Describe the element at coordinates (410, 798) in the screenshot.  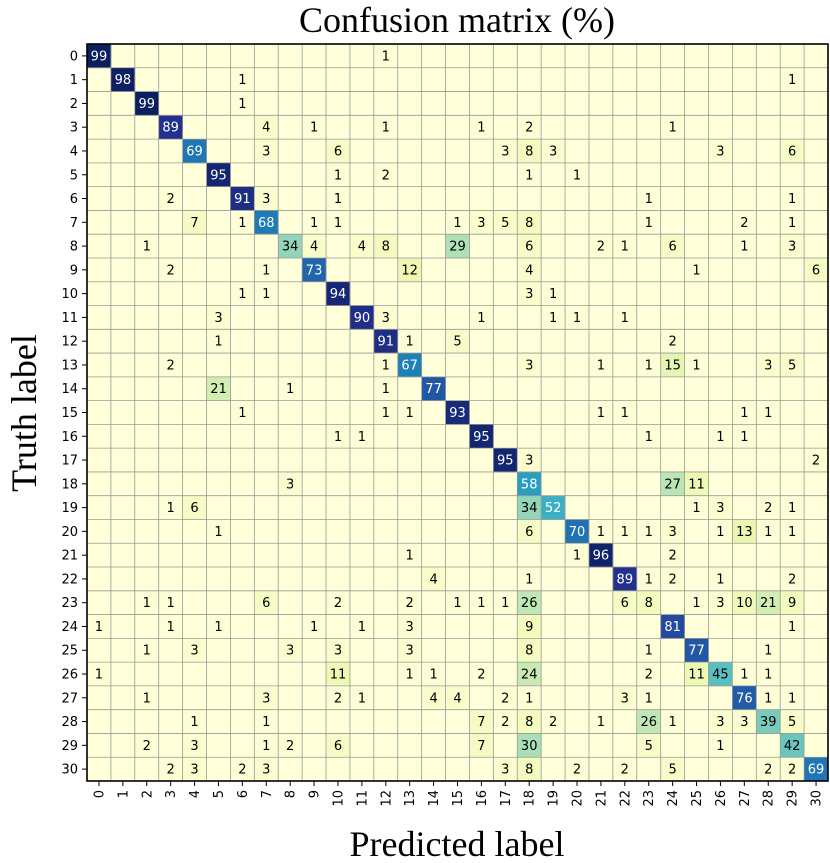
I see `x-tick-label: 13` at that location.